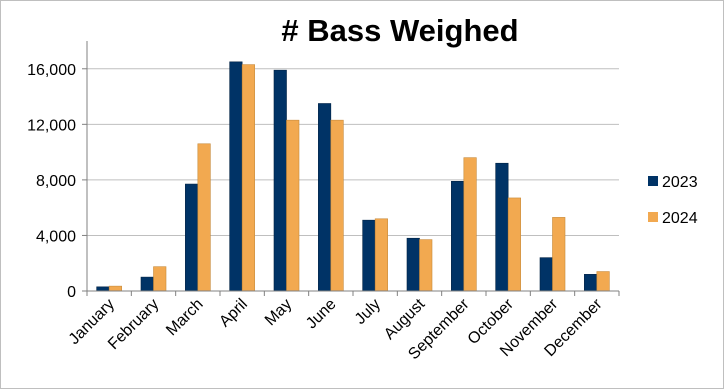 The width and height of the screenshot is (724, 389). I want to click on bar-2023-february, so click(147, 284).